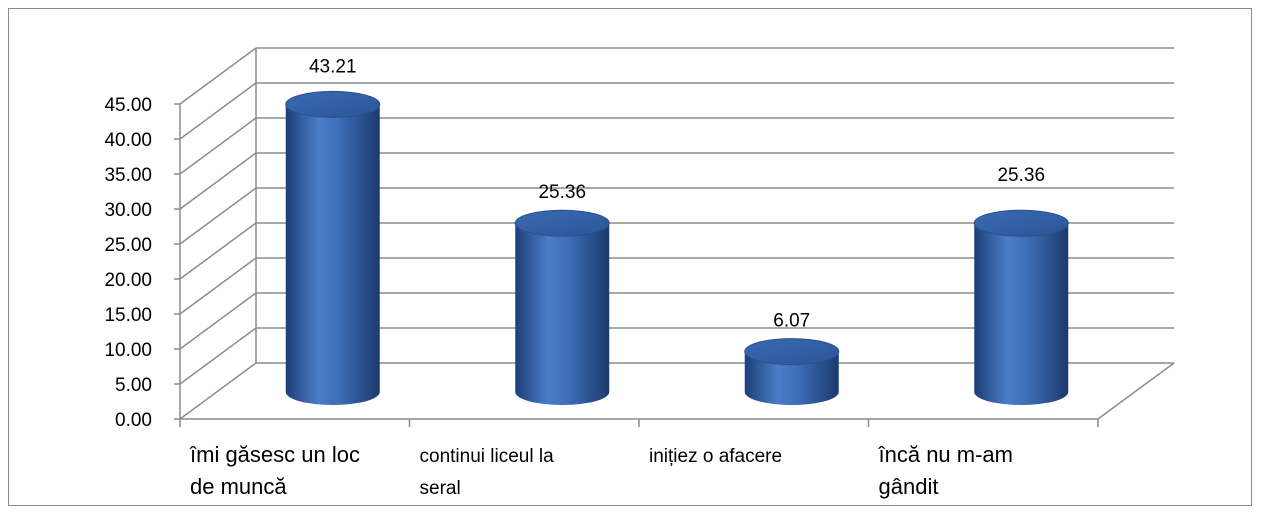 The width and height of the screenshot is (1263, 515). I want to click on y-tick-label: 40.00, so click(128, 140).